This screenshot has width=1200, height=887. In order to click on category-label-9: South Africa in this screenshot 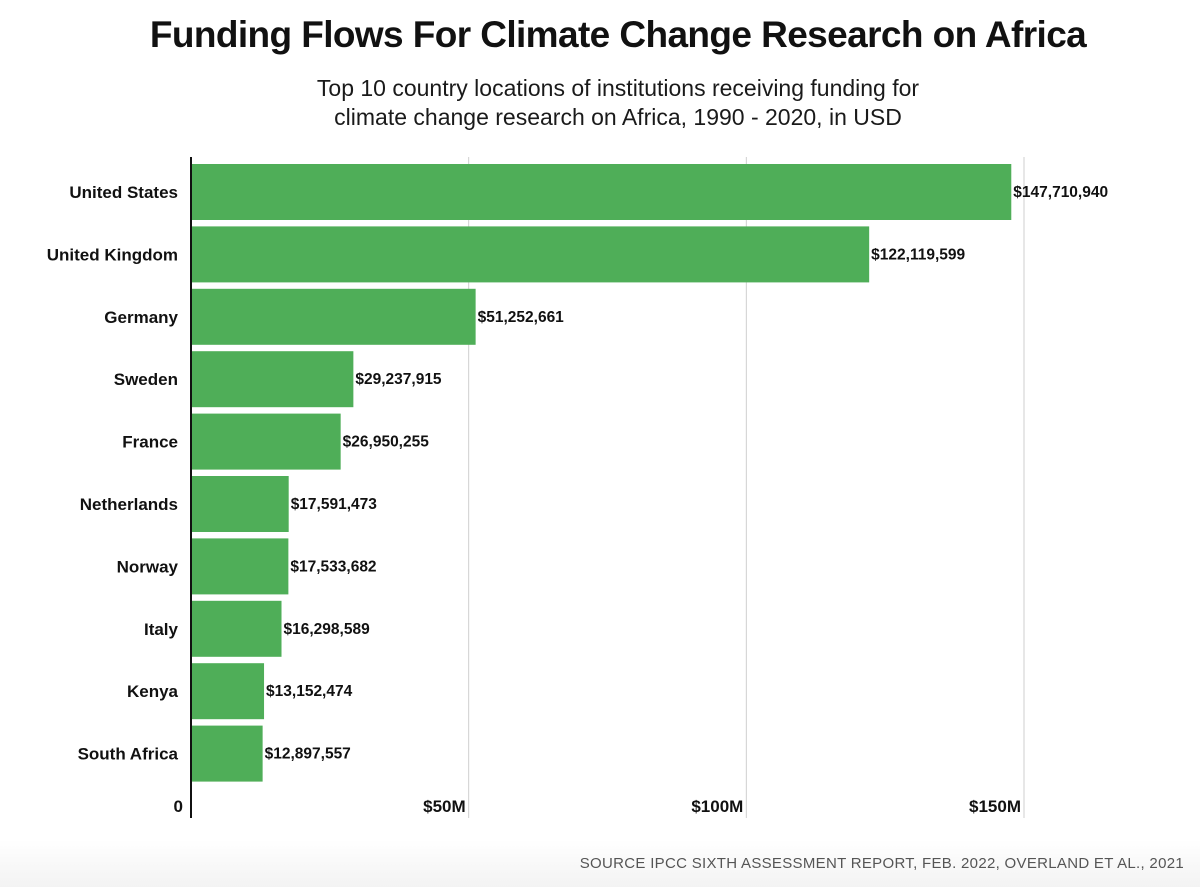, I will do `click(128, 754)`.